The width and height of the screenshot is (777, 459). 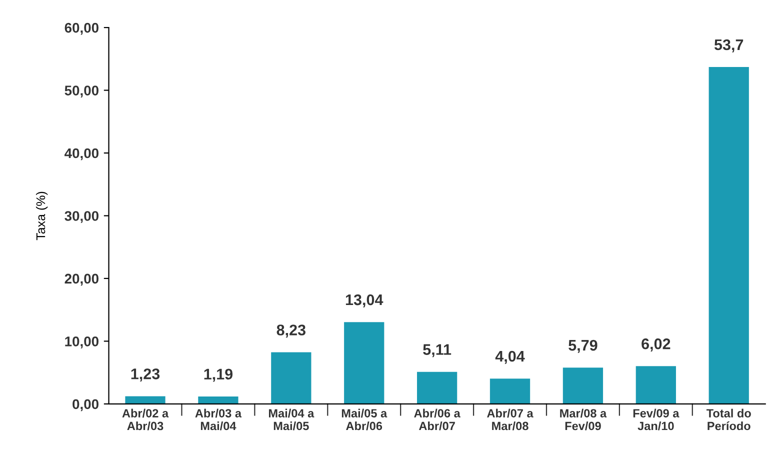 What do you see at coordinates (81, 28) in the screenshot?
I see `y-tick-label: 60,00` at bounding box center [81, 28].